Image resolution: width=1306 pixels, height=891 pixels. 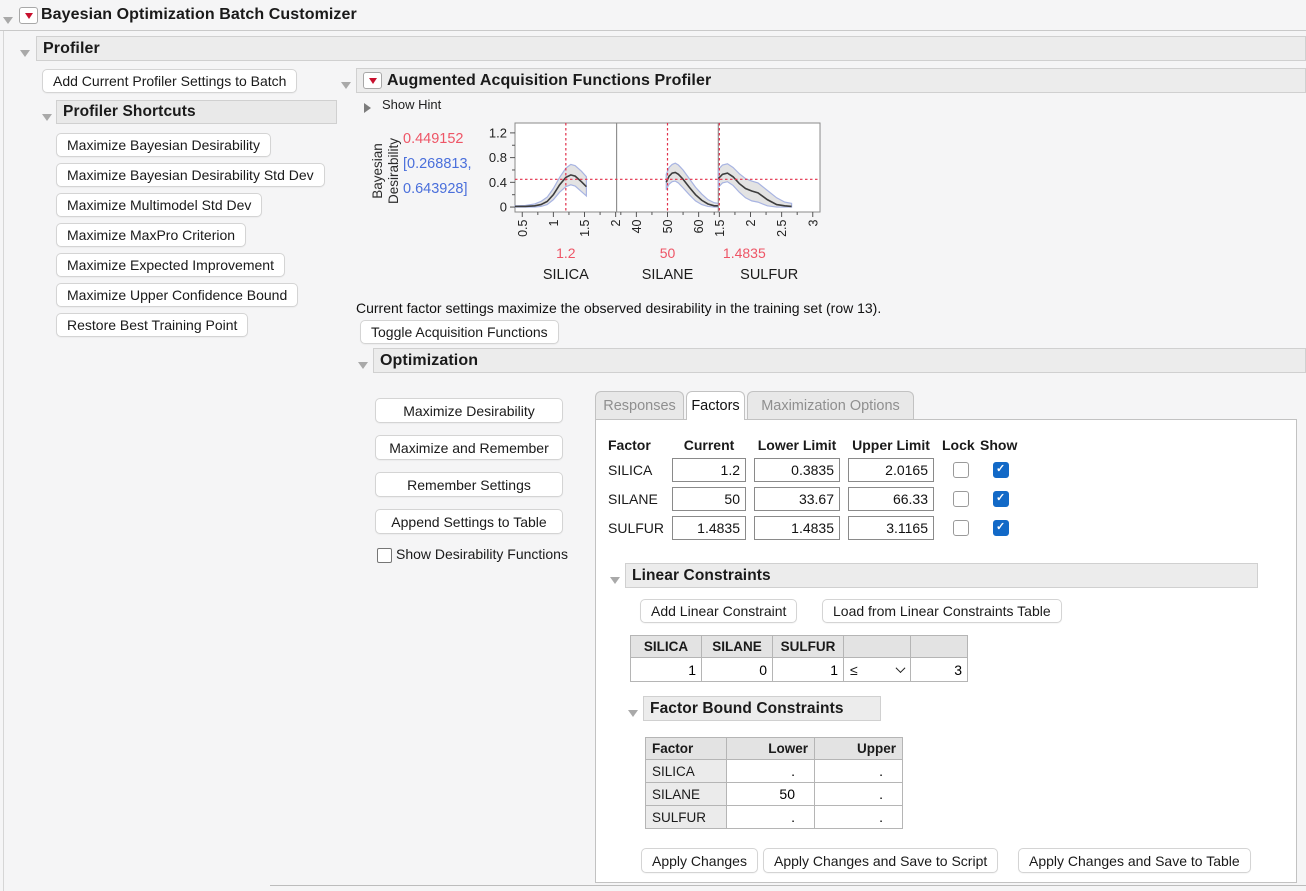 What do you see at coordinates (47, 117) in the screenshot?
I see `disclosure-triangle-shortcuts` at bounding box center [47, 117].